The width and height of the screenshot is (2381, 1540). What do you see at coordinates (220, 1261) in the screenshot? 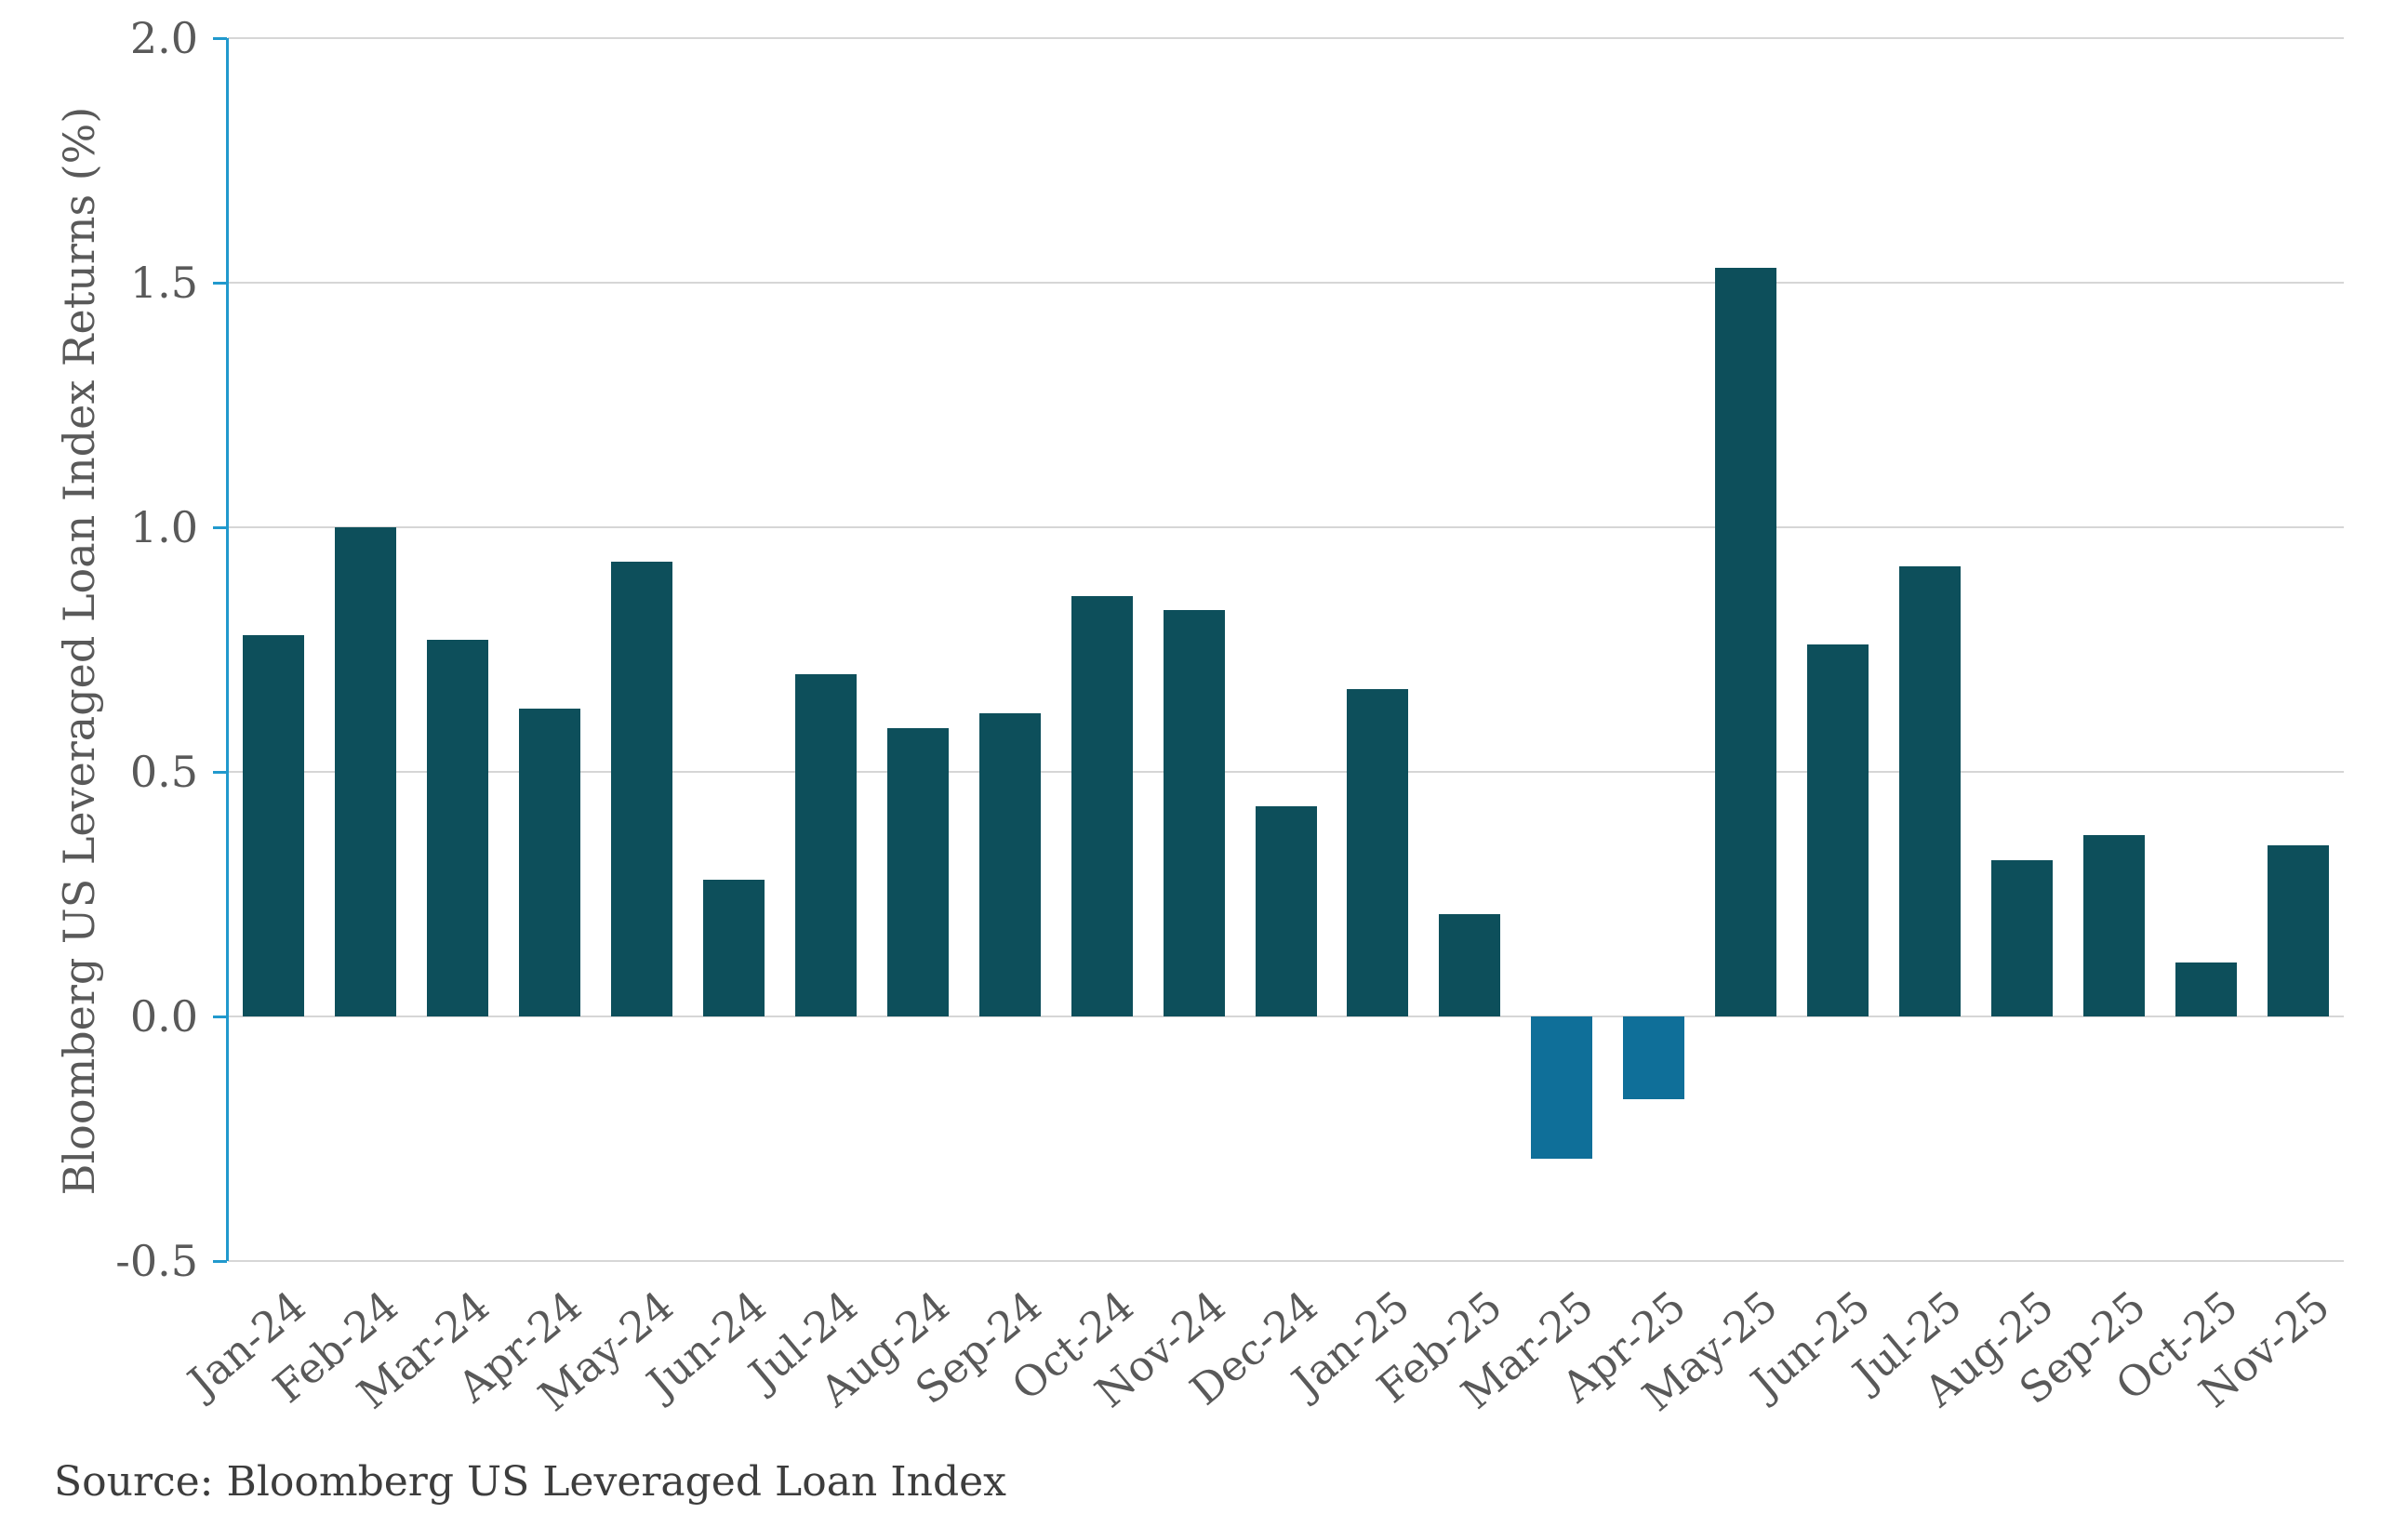
I see `y-tick-mark--0.5` at bounding box center [220, 1261].